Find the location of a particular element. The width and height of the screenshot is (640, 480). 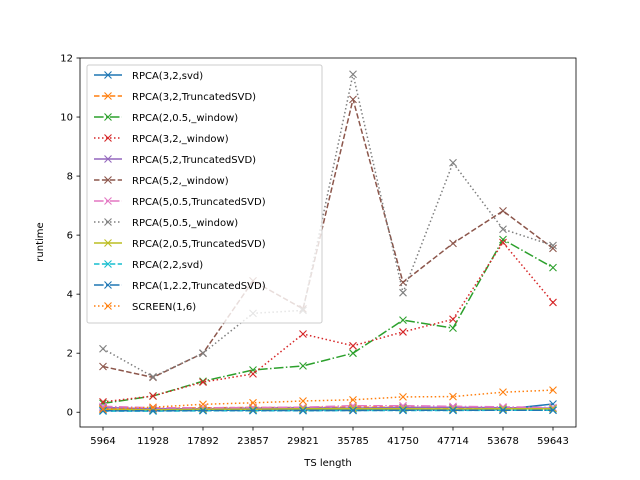

legend-label: RPCA(5,2,_window) is located at coordinates (180, 181).